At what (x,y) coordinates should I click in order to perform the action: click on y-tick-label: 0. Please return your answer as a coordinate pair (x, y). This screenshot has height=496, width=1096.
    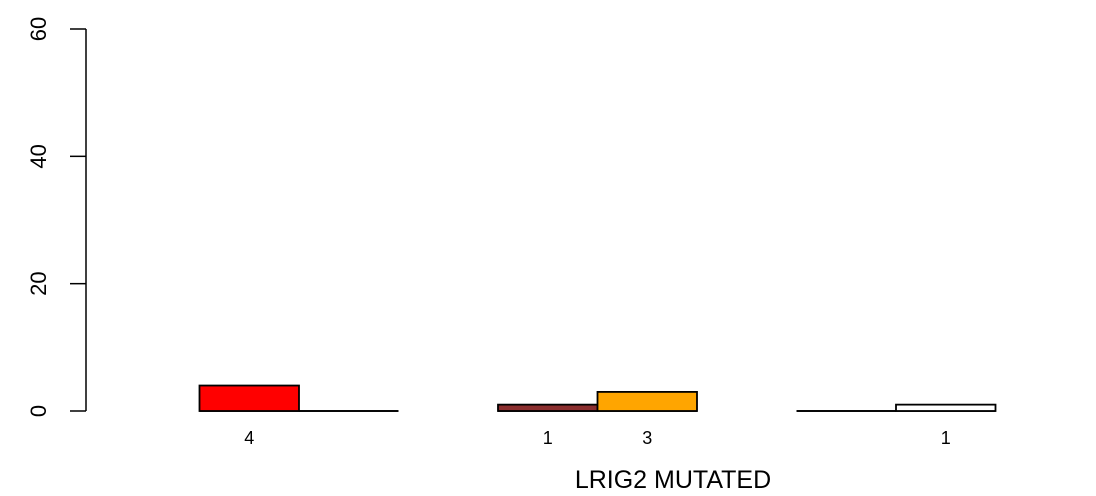
    Looking at the image, I should click on (38, 411).